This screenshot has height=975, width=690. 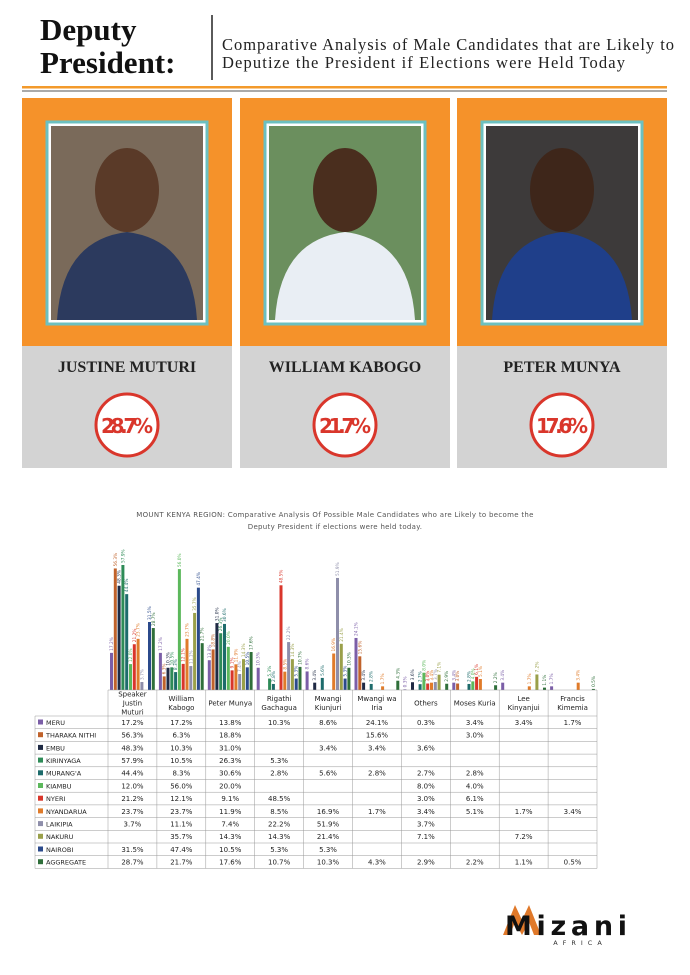 What do you see at coordinates (132, 850) in the screenshot?
I see `table-cell: 31.5%` at bounding box center [132, 850].